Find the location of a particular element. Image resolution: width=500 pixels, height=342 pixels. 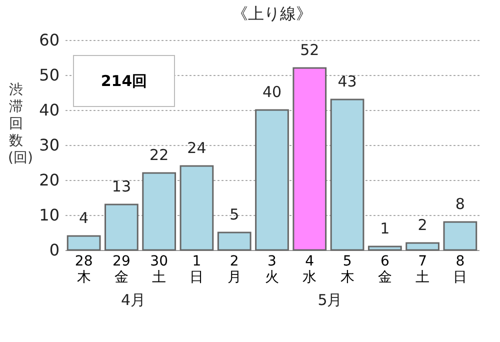

x-tick-label: 30 土 is located at coordinates (159, 270).